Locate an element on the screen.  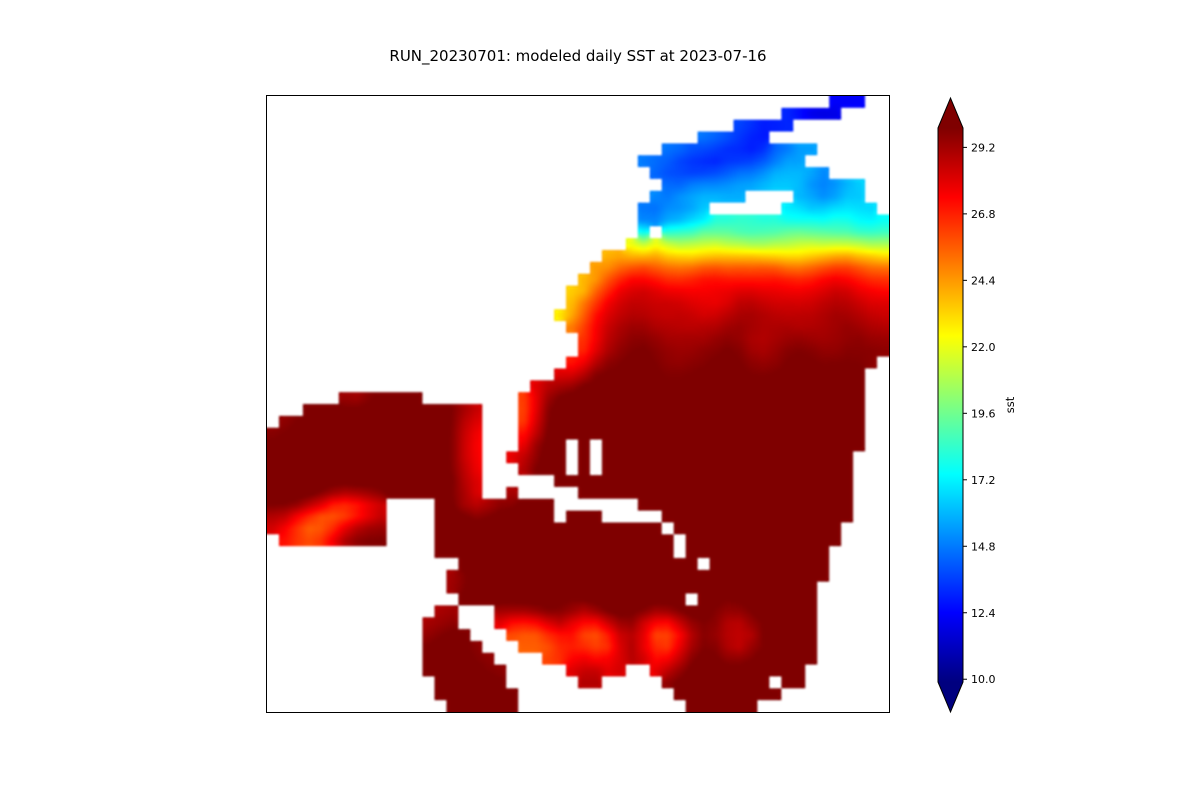
colorbar-tick-label: 10.0 is located at coordinates (983, 679).